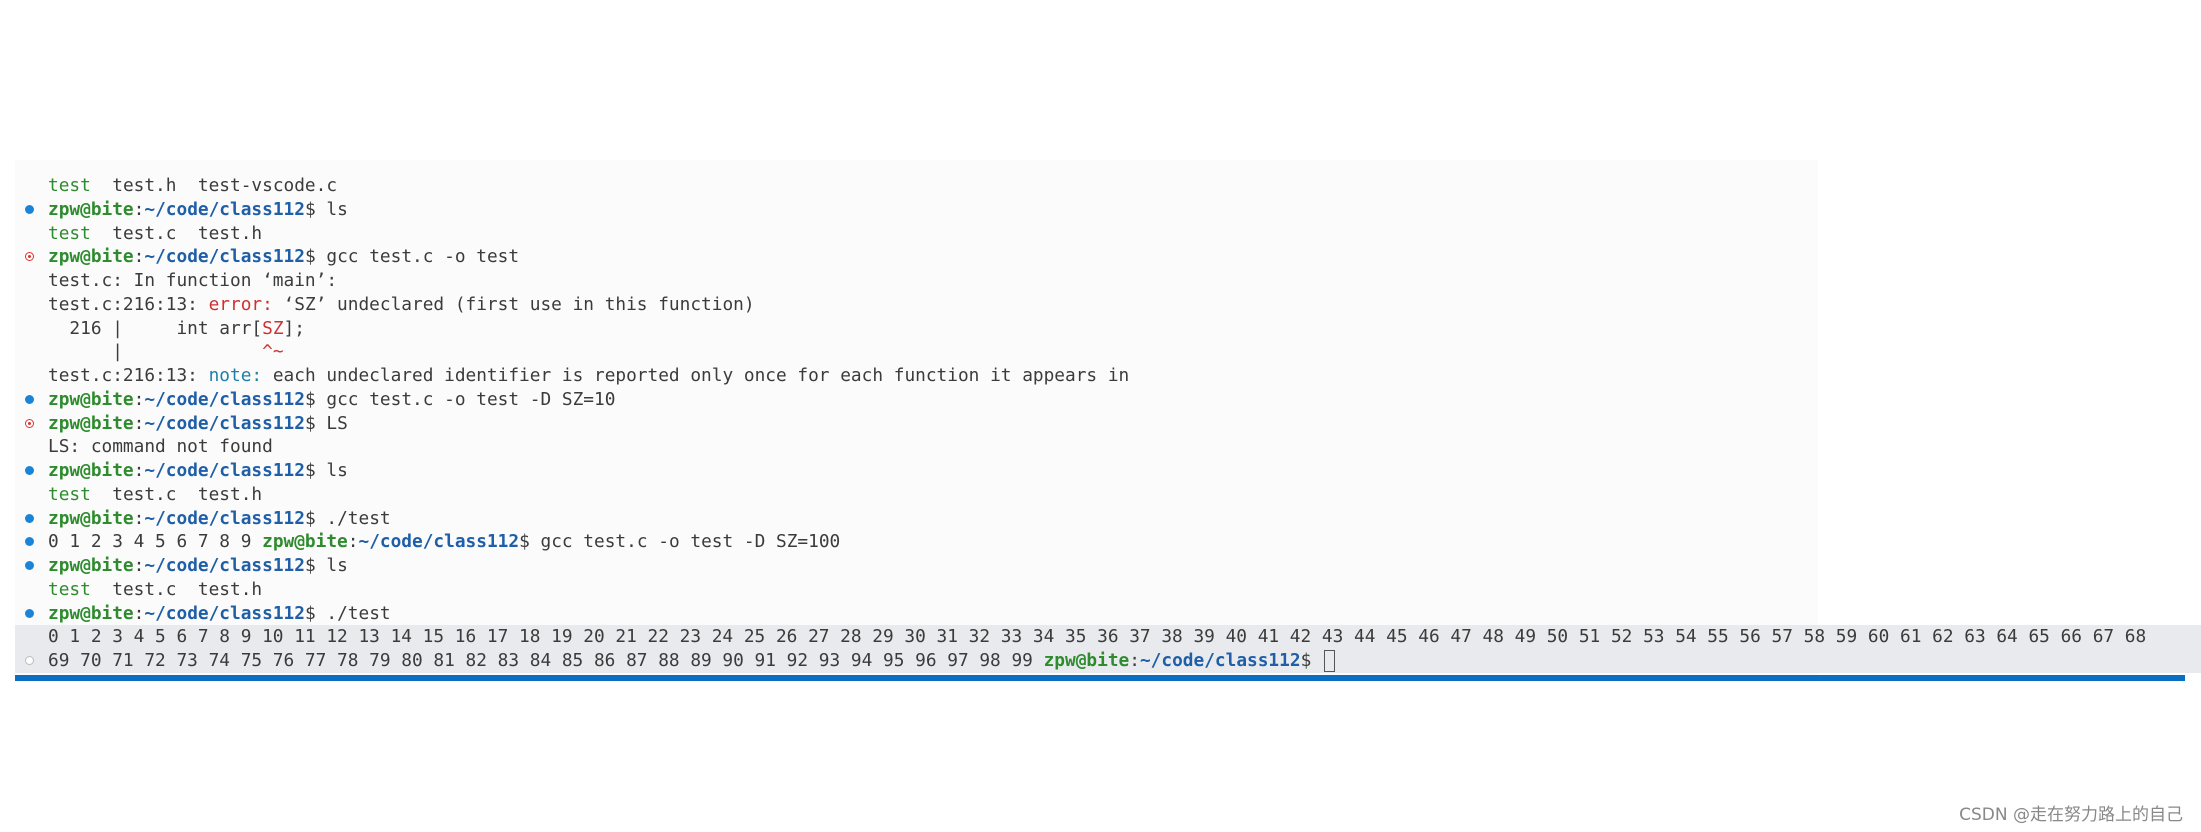 This screenshot has height=832, width=2201. Describe the element at coordinates (235, 375) in the screenshot. I see `terminal-text: note:` at that location.